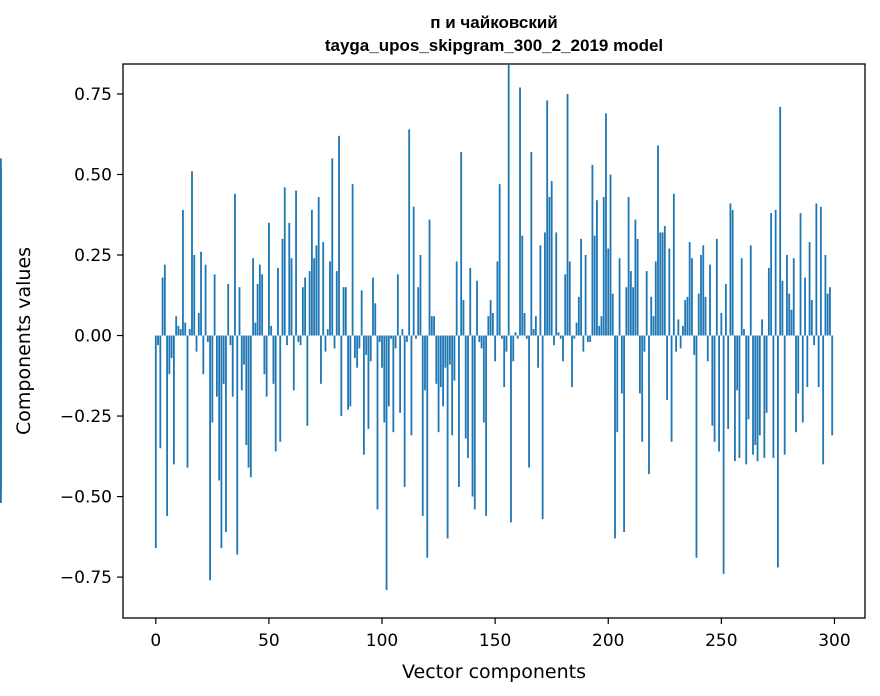 The height and width of the screenshot is (696, 880). Describe the element at coordinates (494, 45) in the screenshot. I see `chart-subtitle: tayga_upos_skipgram_300_2_2019 model` at that location.